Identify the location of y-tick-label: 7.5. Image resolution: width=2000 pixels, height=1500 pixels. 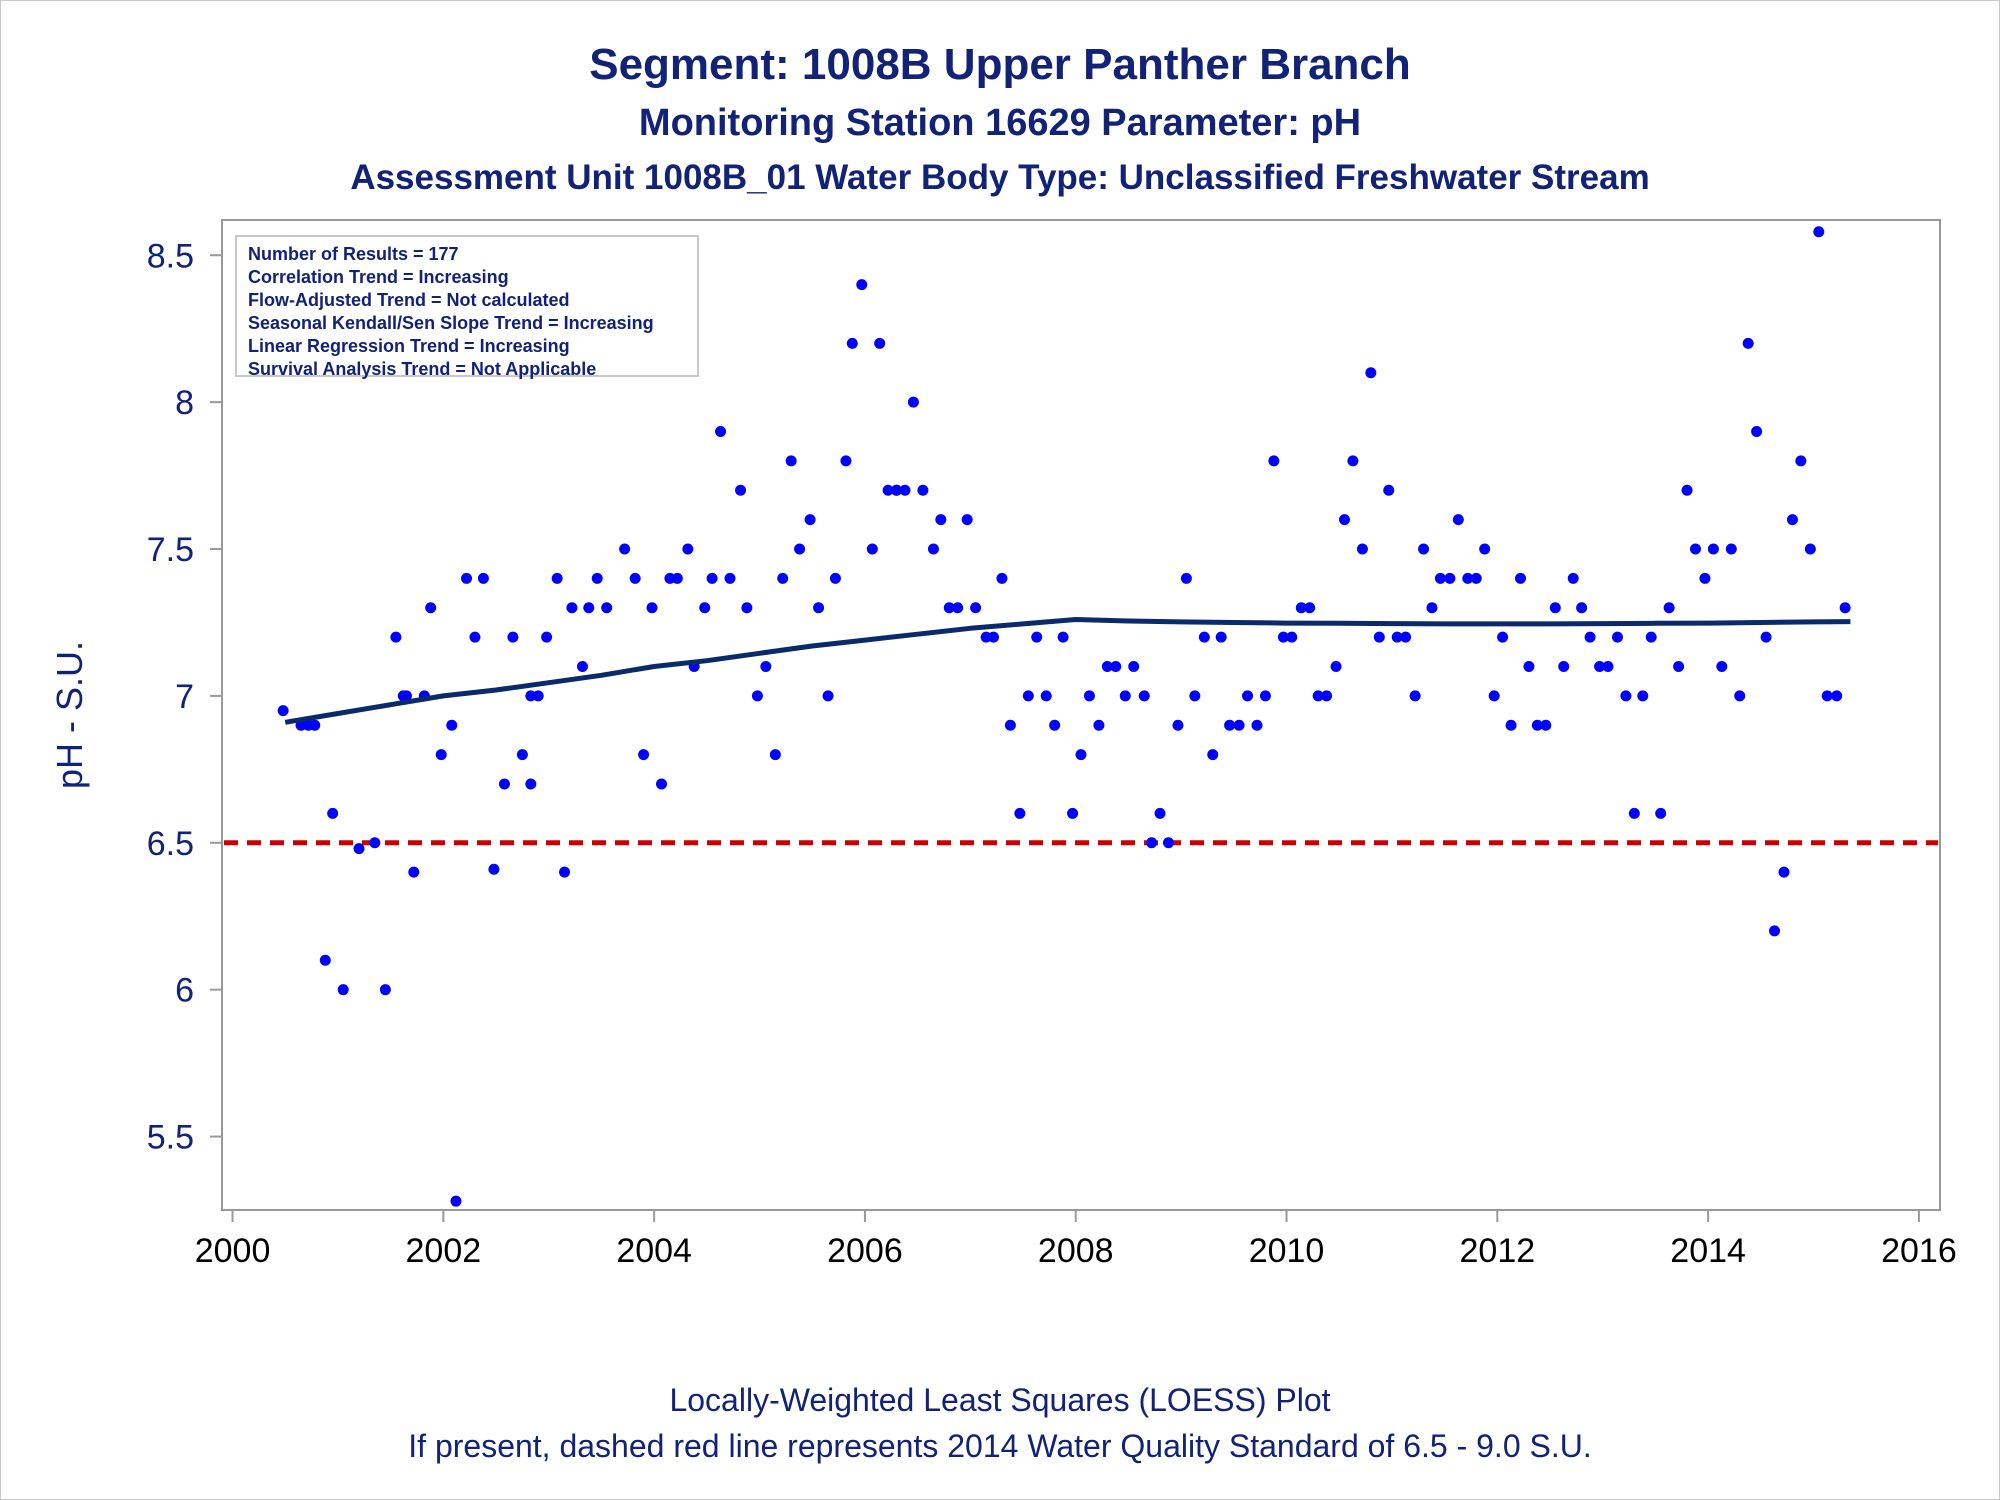
(170, 550).